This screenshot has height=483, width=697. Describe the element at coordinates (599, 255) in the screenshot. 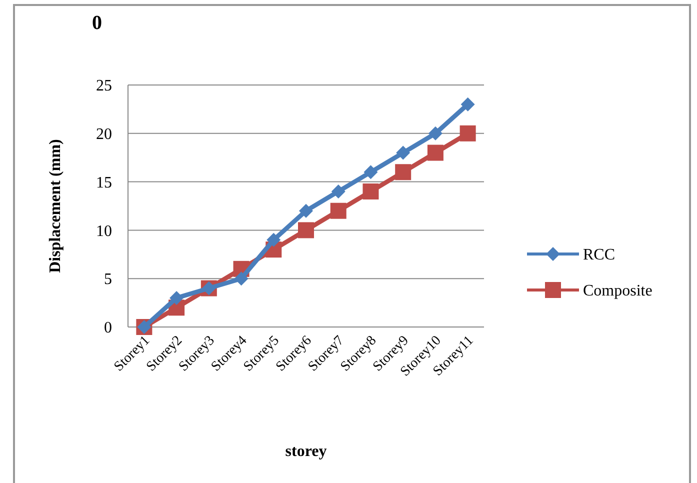

I see `legend-label: RCC` at that location.